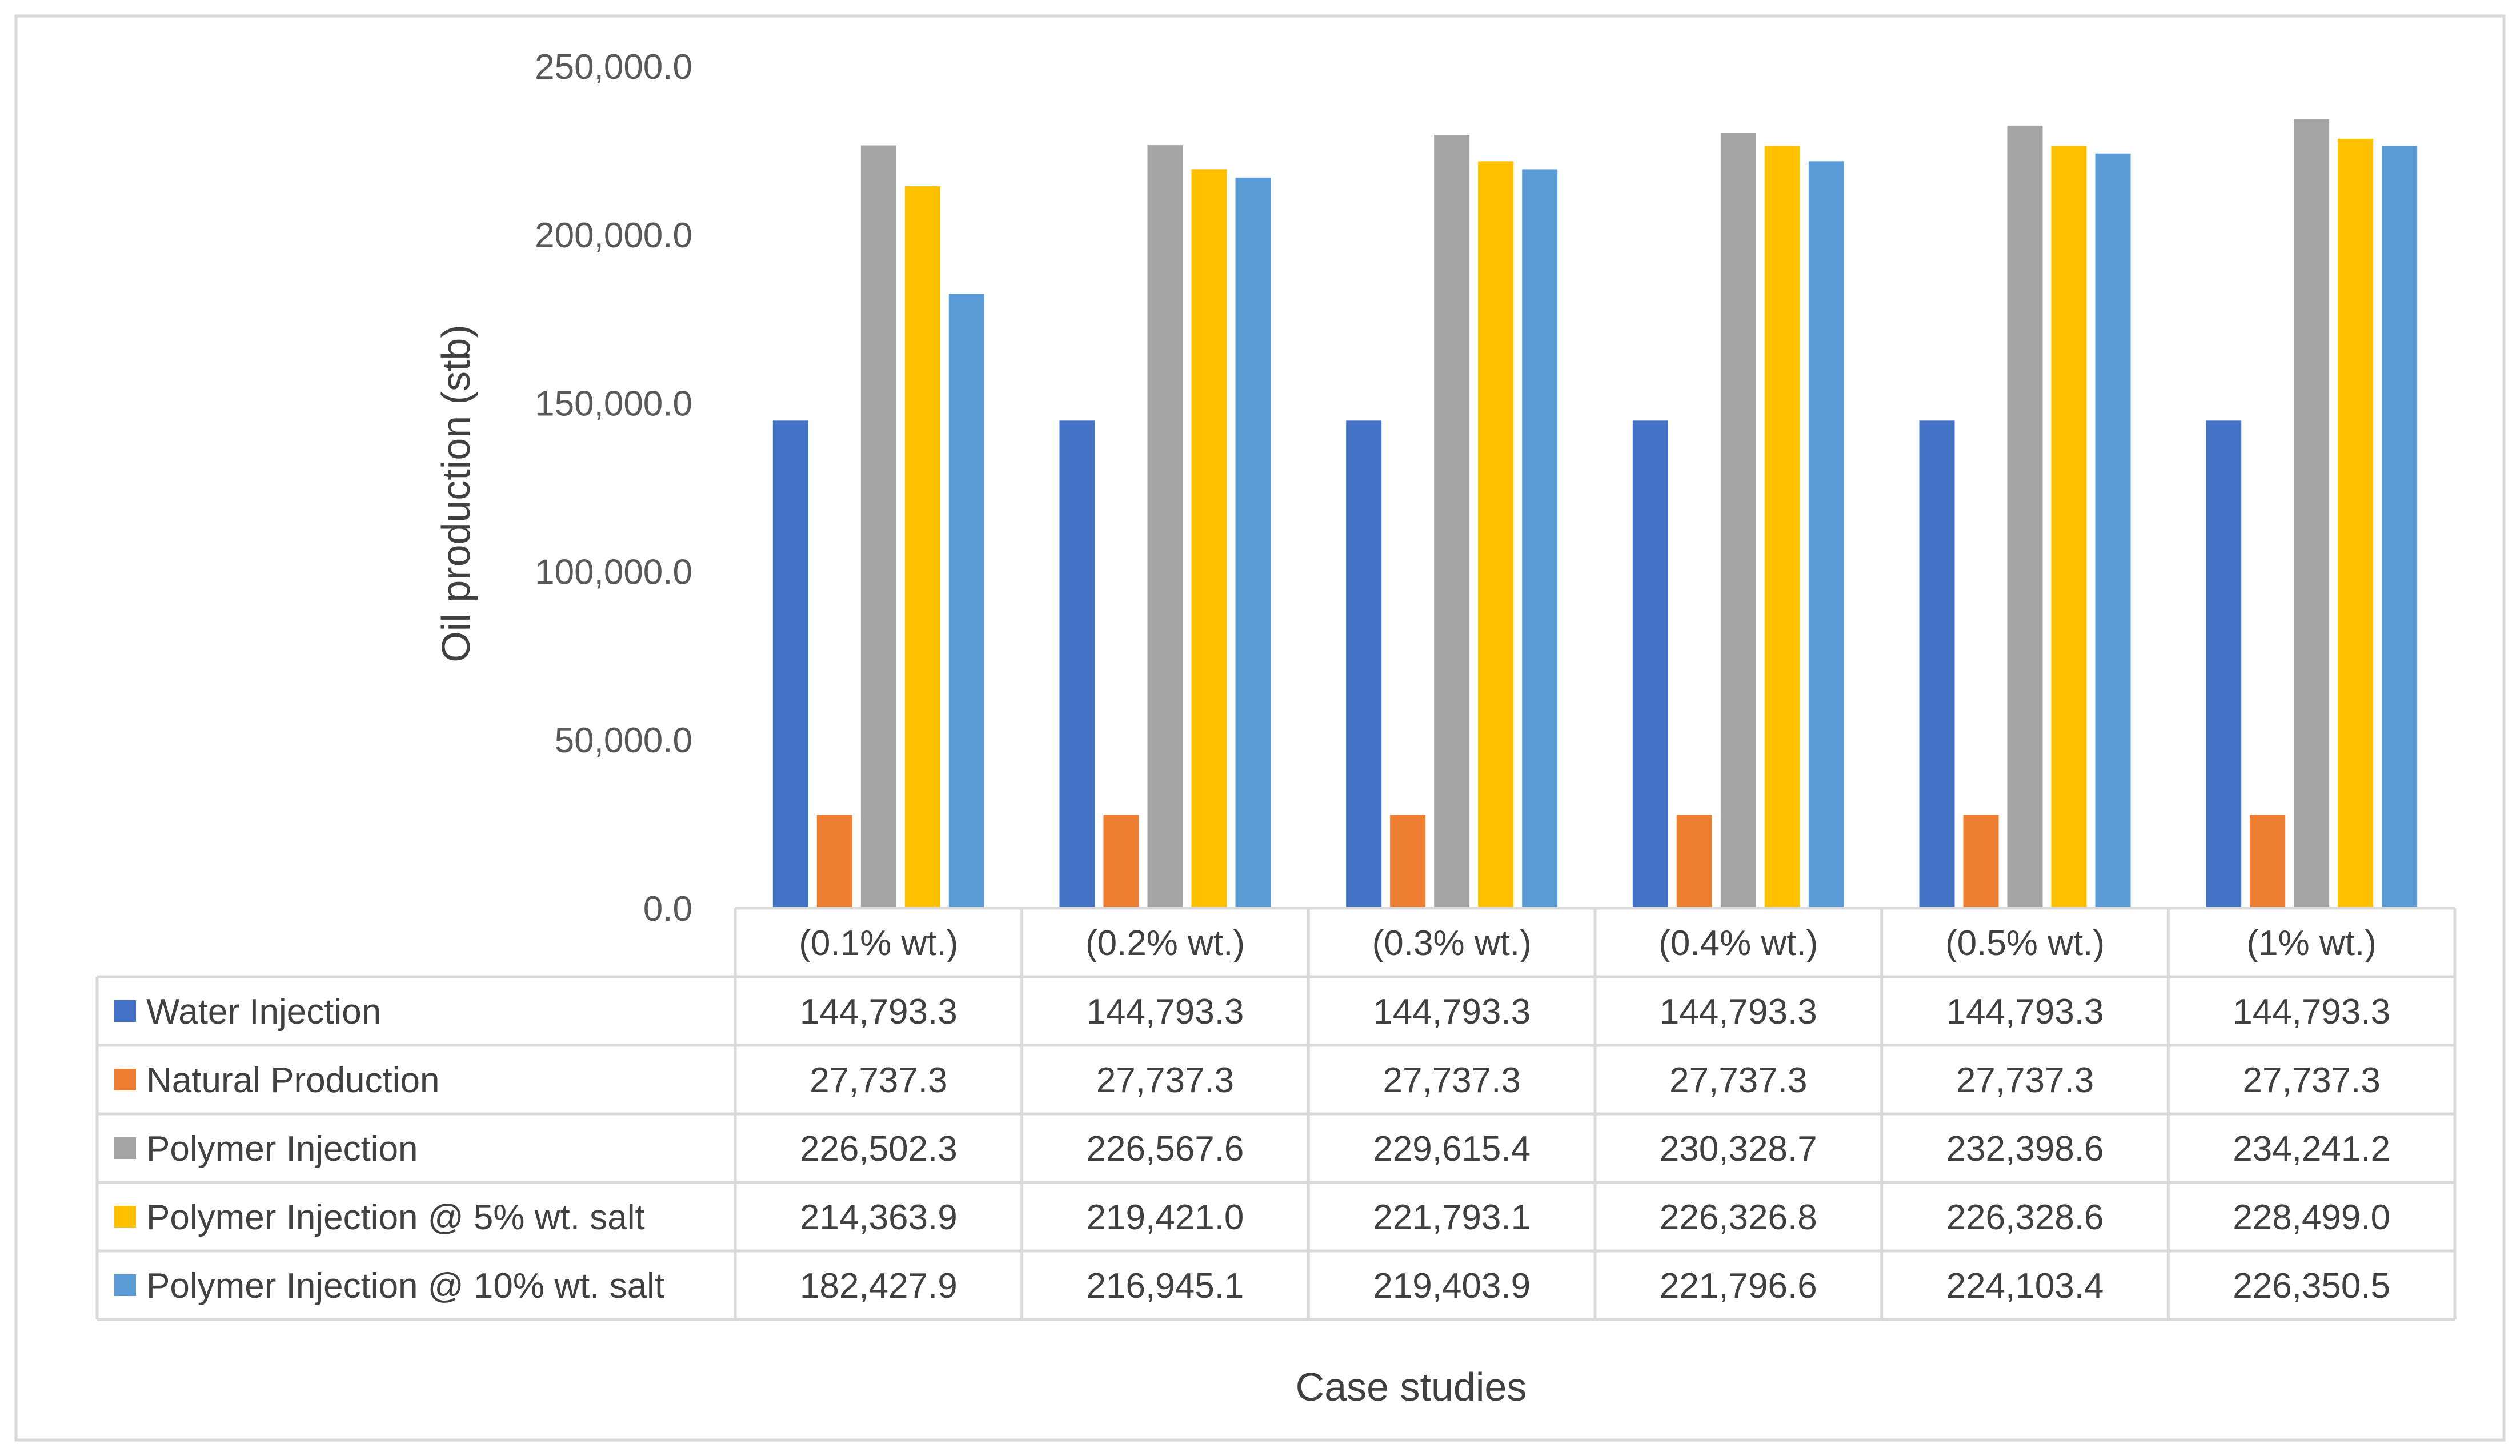 This screenshot has width=2520, height=1456. What do you see at coordinates (613, 235) in the screenshot?
I see `y-tick-label: 200,000.0` at bounding box center [613, 235].